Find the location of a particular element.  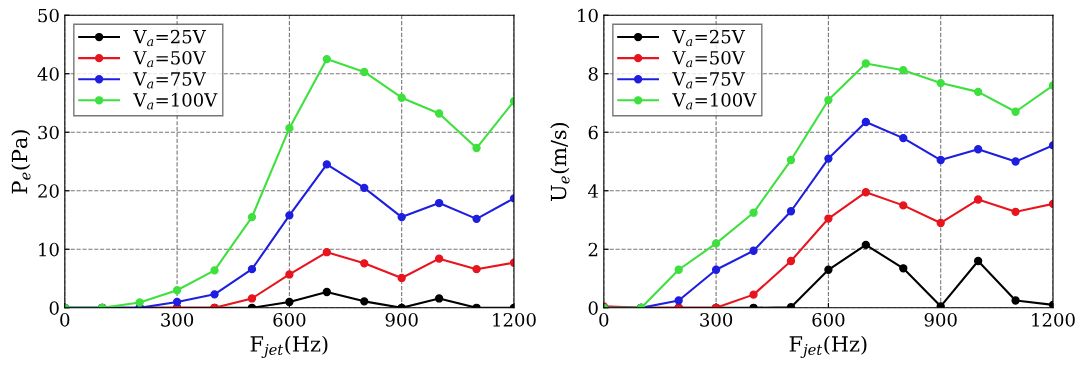

y-axis-title: U$_{e}$(m/s) is located at coordinates (560, 161).